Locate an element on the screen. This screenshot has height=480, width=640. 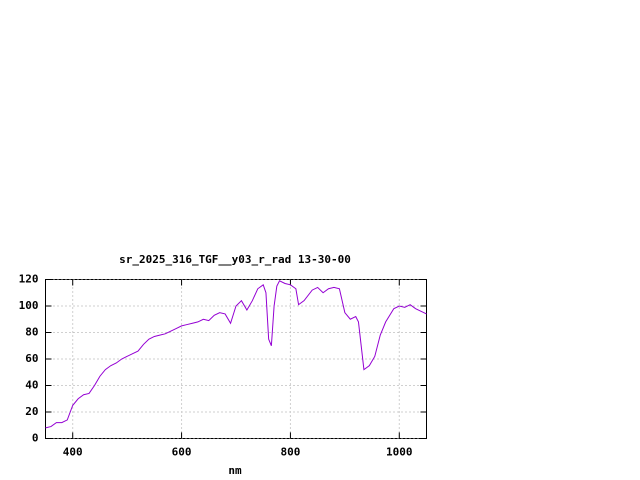
chart-title: sr_2025_316_TGF__y03_r_rad 13-30-00 is located at coordinates (235, 259).